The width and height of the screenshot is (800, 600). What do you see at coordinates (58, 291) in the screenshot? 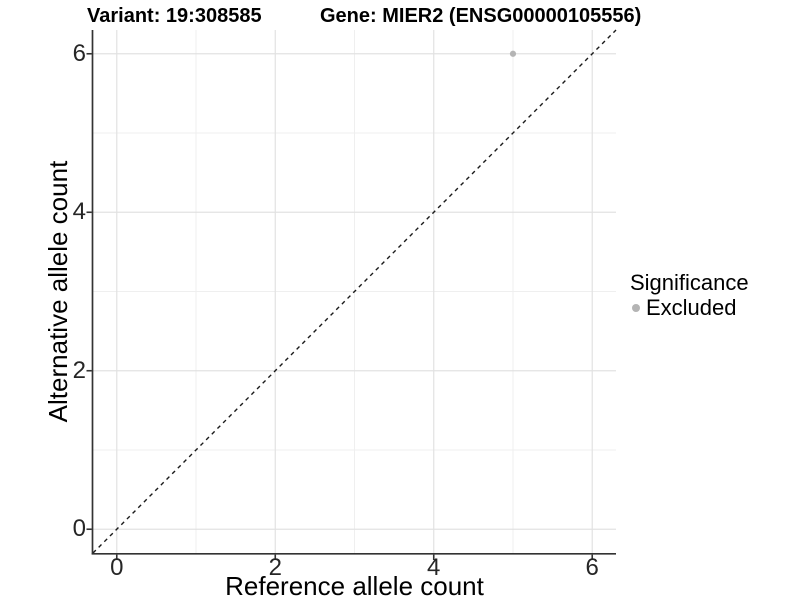
I see `y-axis-title: Alternative allele count` at bounding box center [58, 291].